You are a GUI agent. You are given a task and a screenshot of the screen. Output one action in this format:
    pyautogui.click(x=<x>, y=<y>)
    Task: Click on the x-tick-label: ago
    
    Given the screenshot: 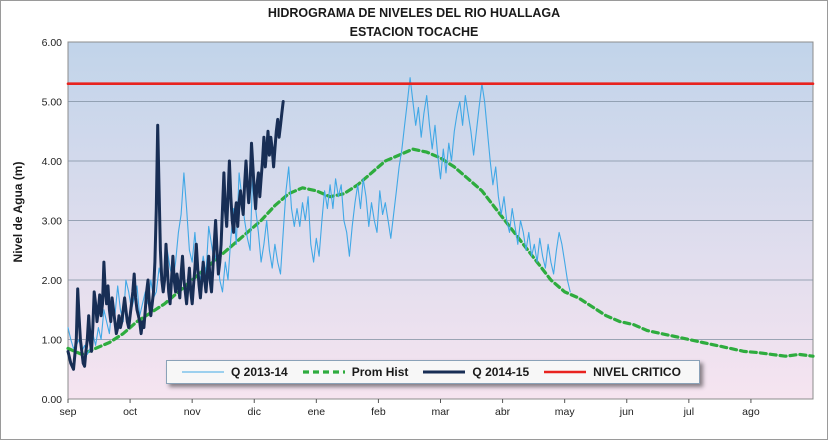 What is the action you would take?
    pyautogui.click(x=751, y=412)
    